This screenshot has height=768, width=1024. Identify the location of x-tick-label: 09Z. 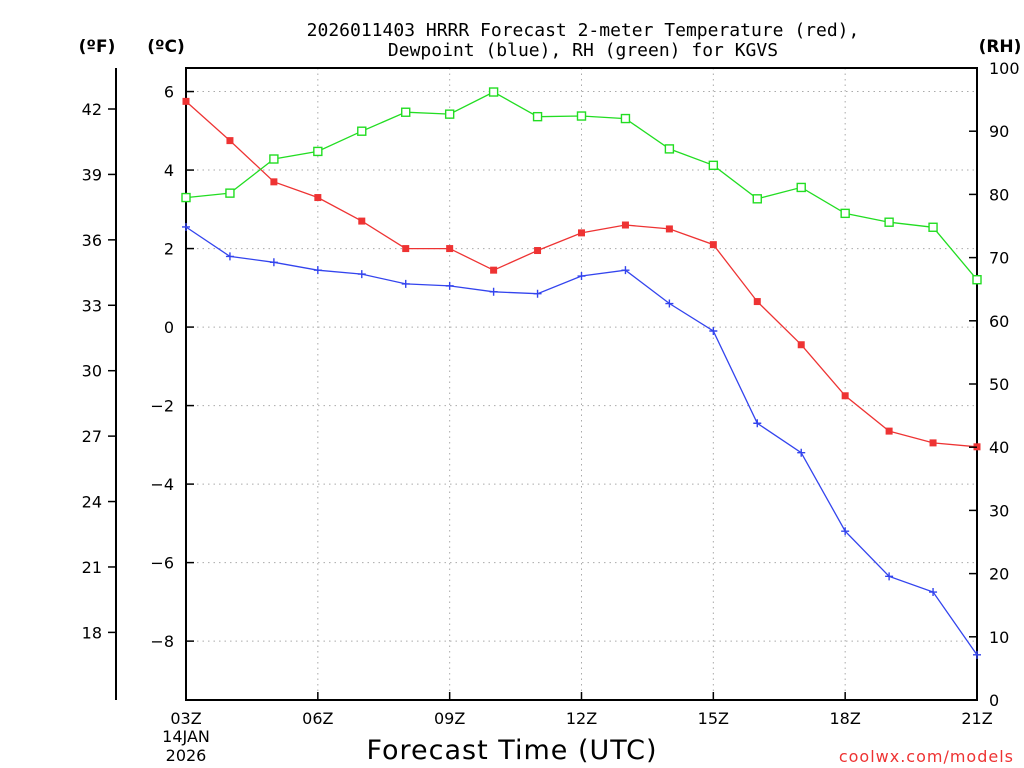
(449, 718).